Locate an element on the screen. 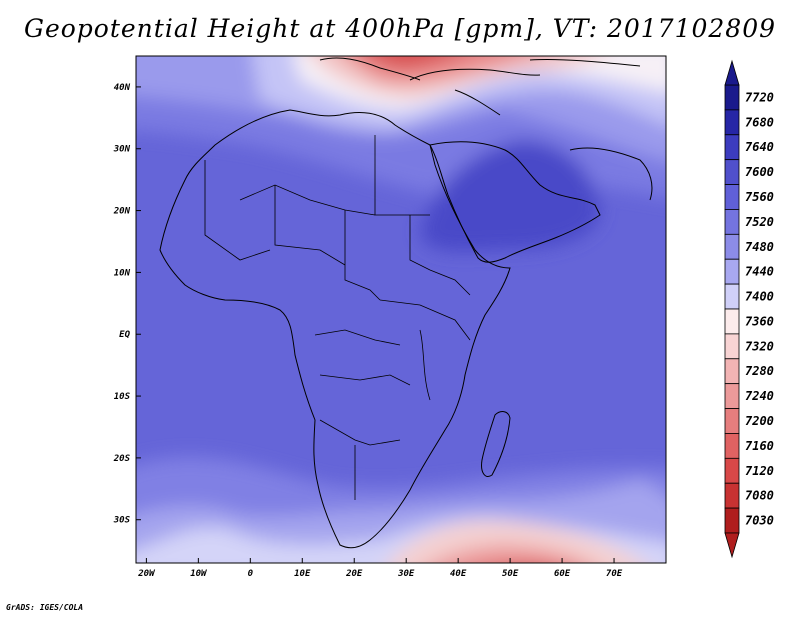 Image resolution: width=800 pixels, height=618 pixels. lat-tick-label: 20N is located at coordinates (122, 212).